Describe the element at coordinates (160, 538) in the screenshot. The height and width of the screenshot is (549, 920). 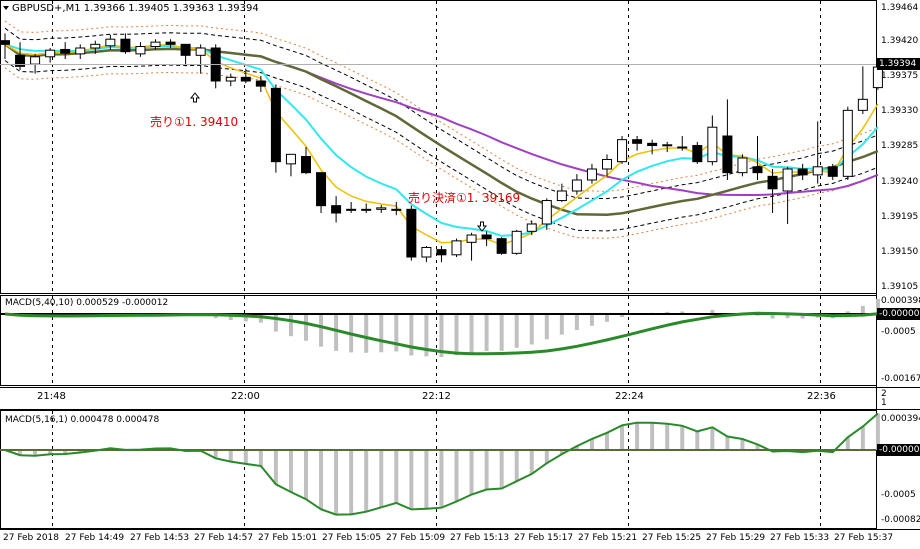
I see `date-label: 27 Feb 14:53` at that location.